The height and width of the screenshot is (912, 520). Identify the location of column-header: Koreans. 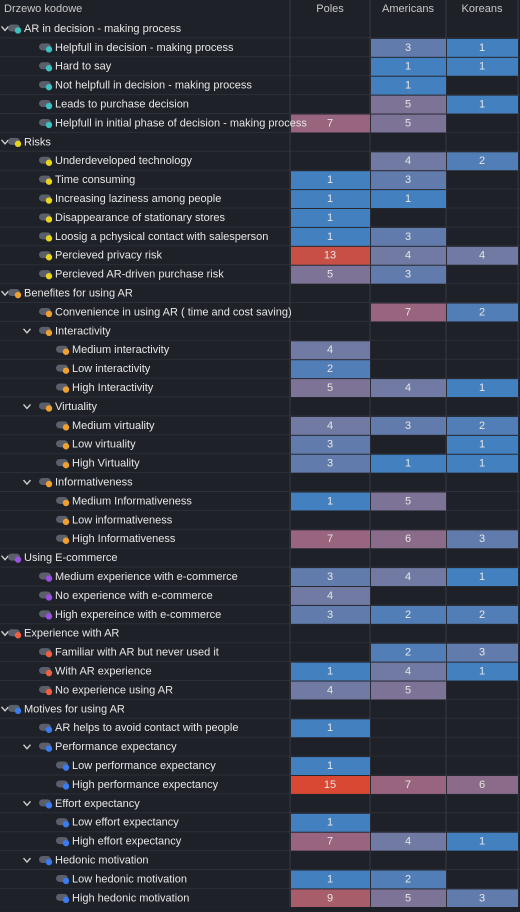
(482, 9).